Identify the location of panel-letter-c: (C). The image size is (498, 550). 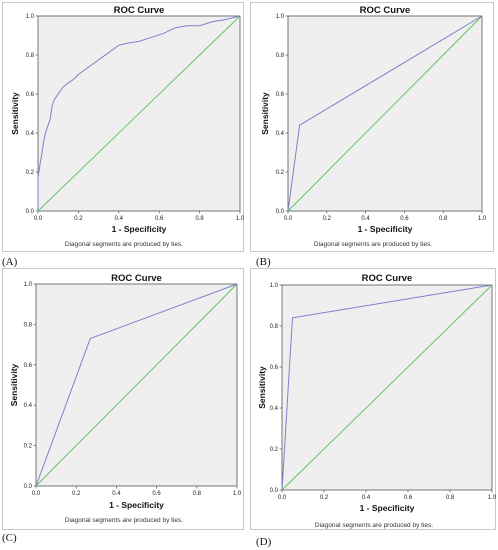
(9, 538).